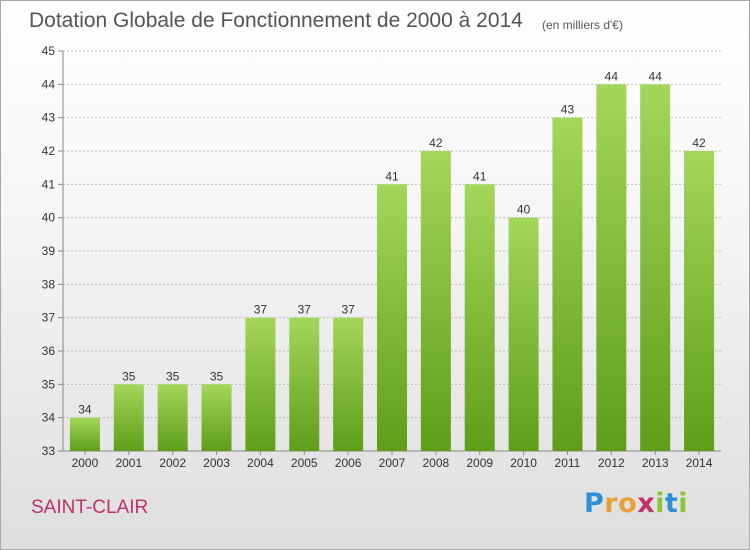 Image resolution: width=750 pixels, height=550 pixels. What do you see at coordinates (49, 418) in the screenshot?
I see `y-tick-label: 34` at bounding box center [49, 418].